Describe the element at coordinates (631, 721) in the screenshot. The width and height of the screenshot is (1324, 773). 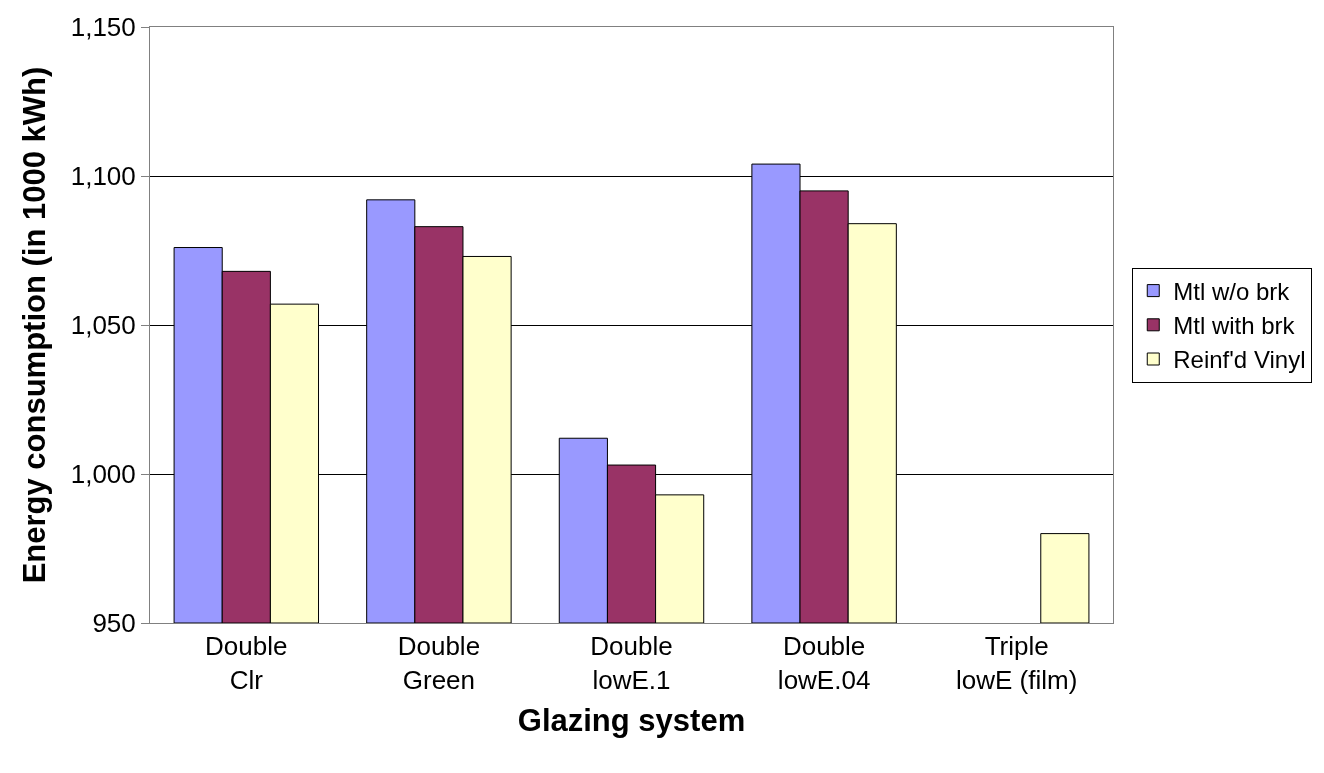
I see `x-axis-title: Glazing system` at that location.